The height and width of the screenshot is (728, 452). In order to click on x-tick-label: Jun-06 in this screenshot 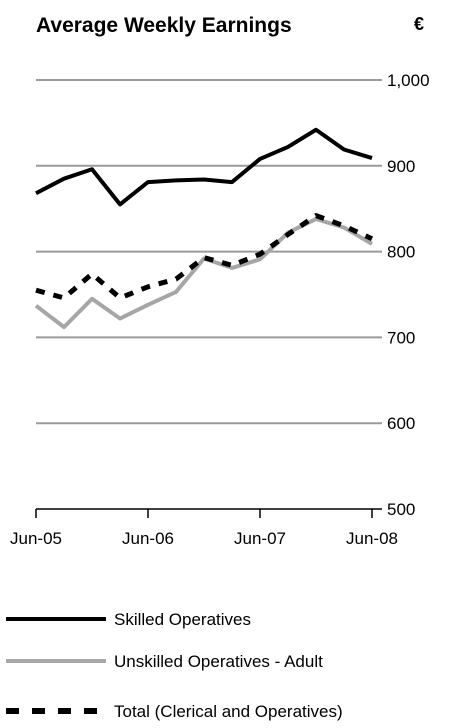, I will do `click(148, 538)`.